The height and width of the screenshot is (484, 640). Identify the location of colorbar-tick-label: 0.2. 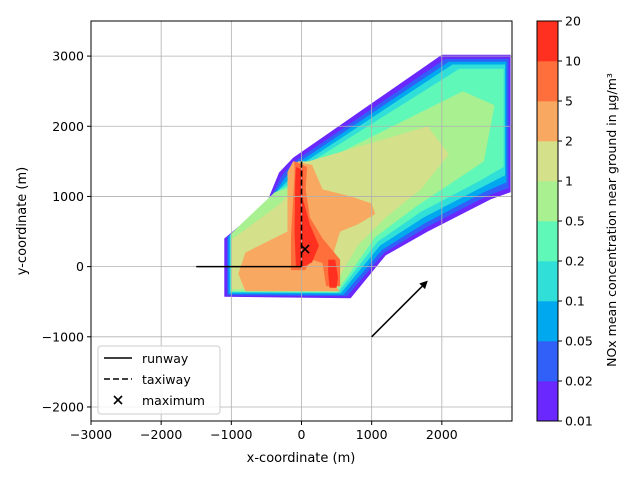
(575, 261).